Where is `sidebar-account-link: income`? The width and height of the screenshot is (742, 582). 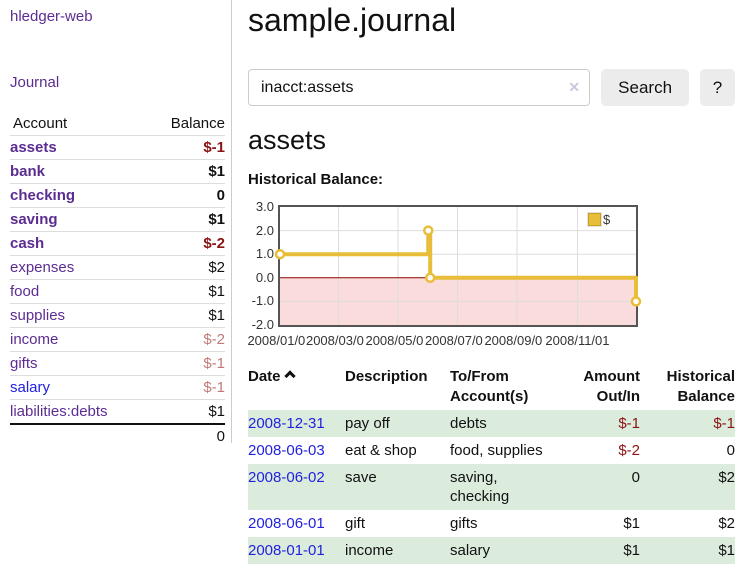 sidebar-account-link: income is located at coordinates (34, 339).